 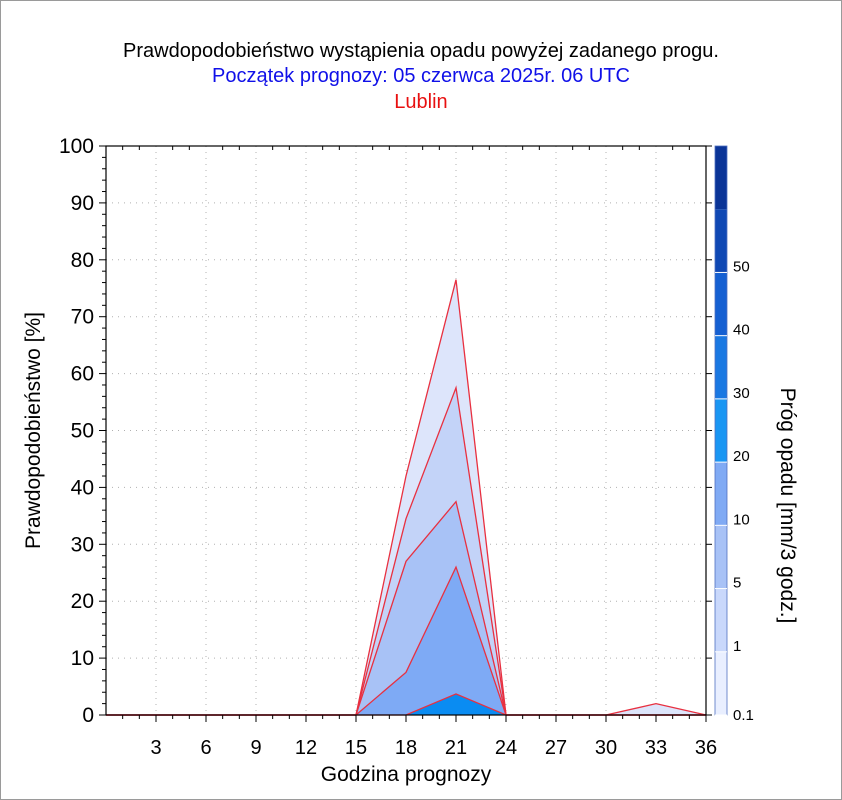 I want to click on y-tick-label: 30, so click(x=82, y=544).